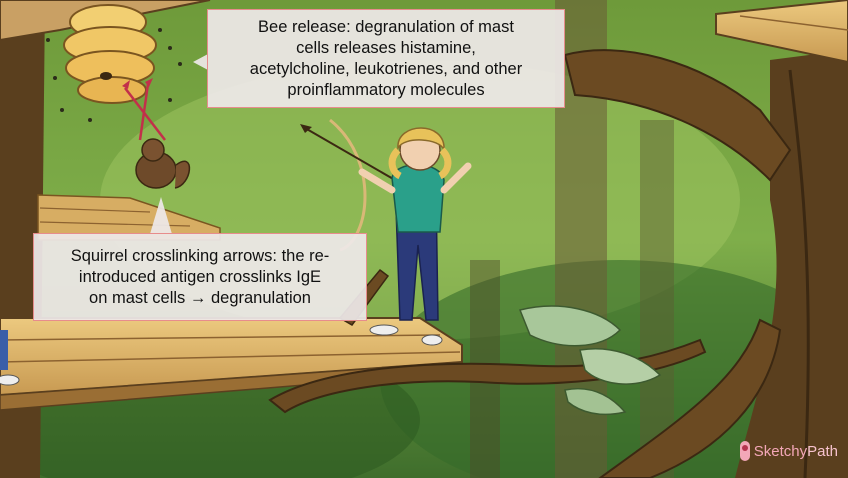 The image size is (848, 478). I want to click on callout-line: proinflammatory molecules, so click(386, 89).